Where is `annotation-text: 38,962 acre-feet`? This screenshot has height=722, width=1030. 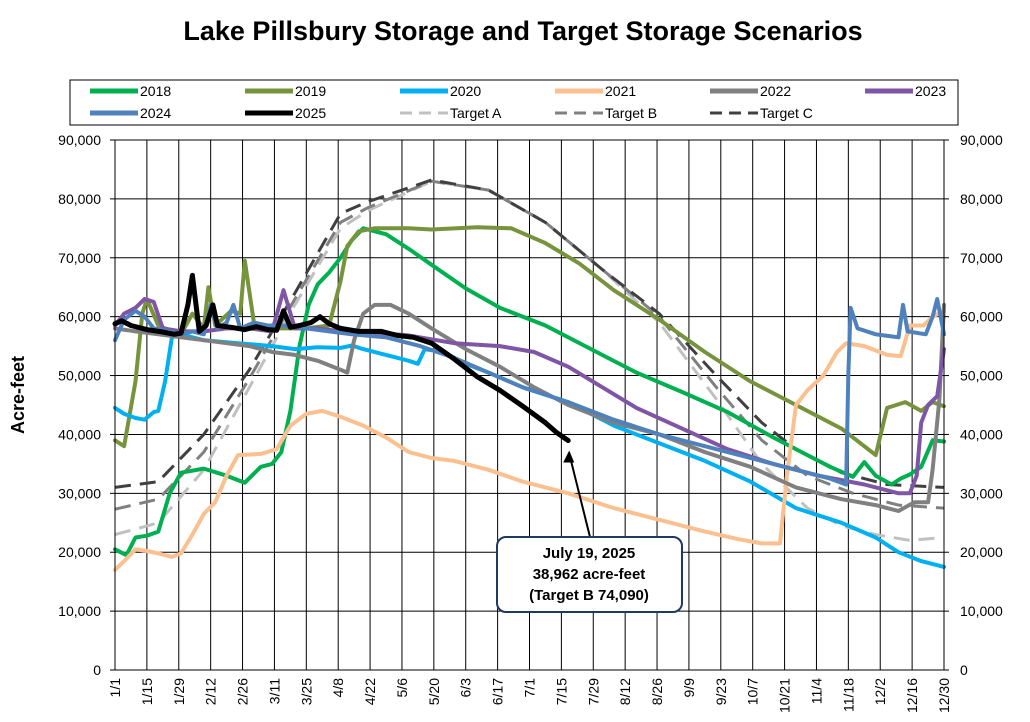 annotation-text: 38,962 acre-feet is located at coordinates (589, 574).